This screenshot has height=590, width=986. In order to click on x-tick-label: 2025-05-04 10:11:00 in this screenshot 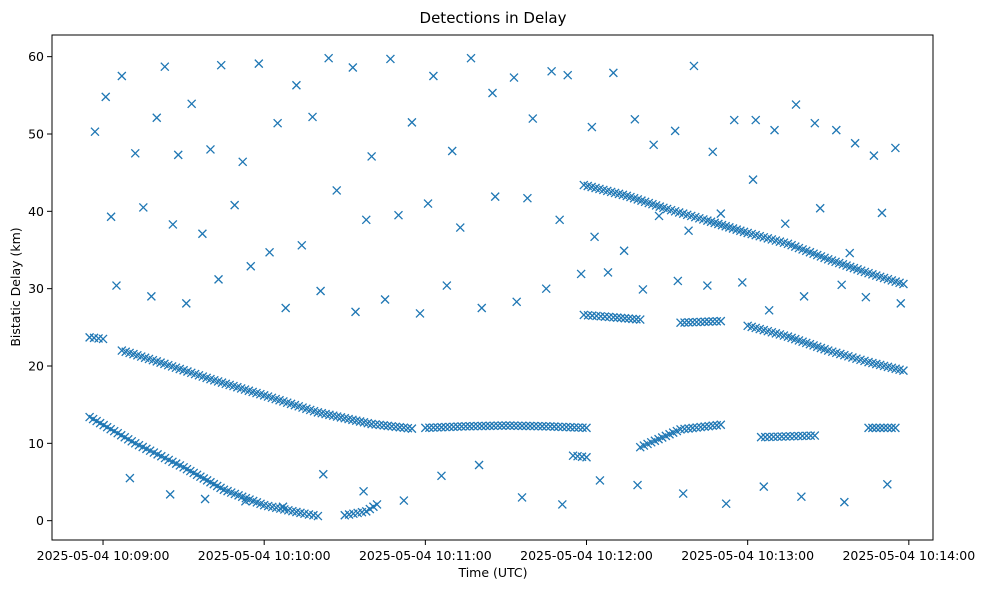, I will do `click(425, 555)`.